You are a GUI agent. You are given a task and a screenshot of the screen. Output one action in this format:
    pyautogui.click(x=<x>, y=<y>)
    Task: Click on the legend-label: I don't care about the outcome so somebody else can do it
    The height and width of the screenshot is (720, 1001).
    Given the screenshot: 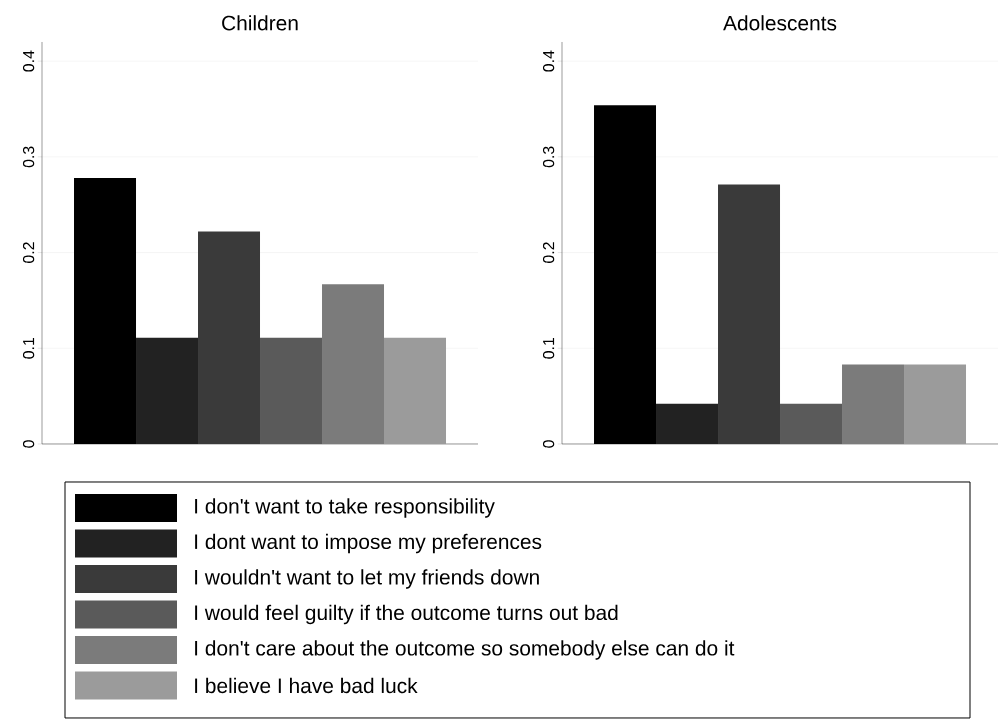 What is the action you would take?
    pyautogui.click(x=465, y=650)
    